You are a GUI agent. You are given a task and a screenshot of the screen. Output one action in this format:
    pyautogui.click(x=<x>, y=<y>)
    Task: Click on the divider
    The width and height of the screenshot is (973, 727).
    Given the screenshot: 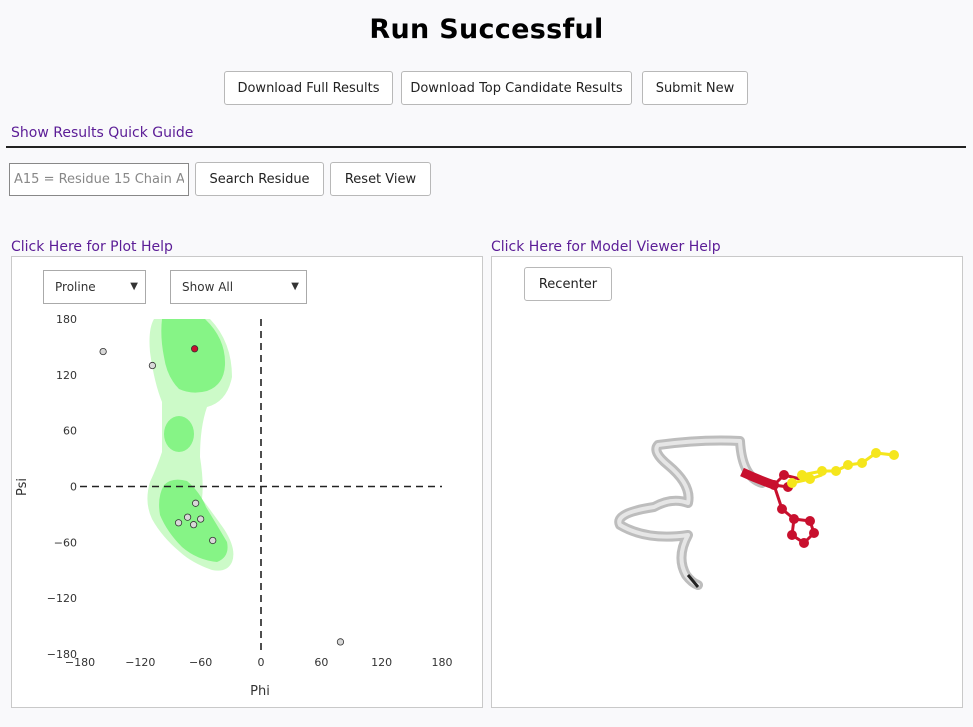 What is the action you would take?
    pyautogui.click(x=486, y=147)
    